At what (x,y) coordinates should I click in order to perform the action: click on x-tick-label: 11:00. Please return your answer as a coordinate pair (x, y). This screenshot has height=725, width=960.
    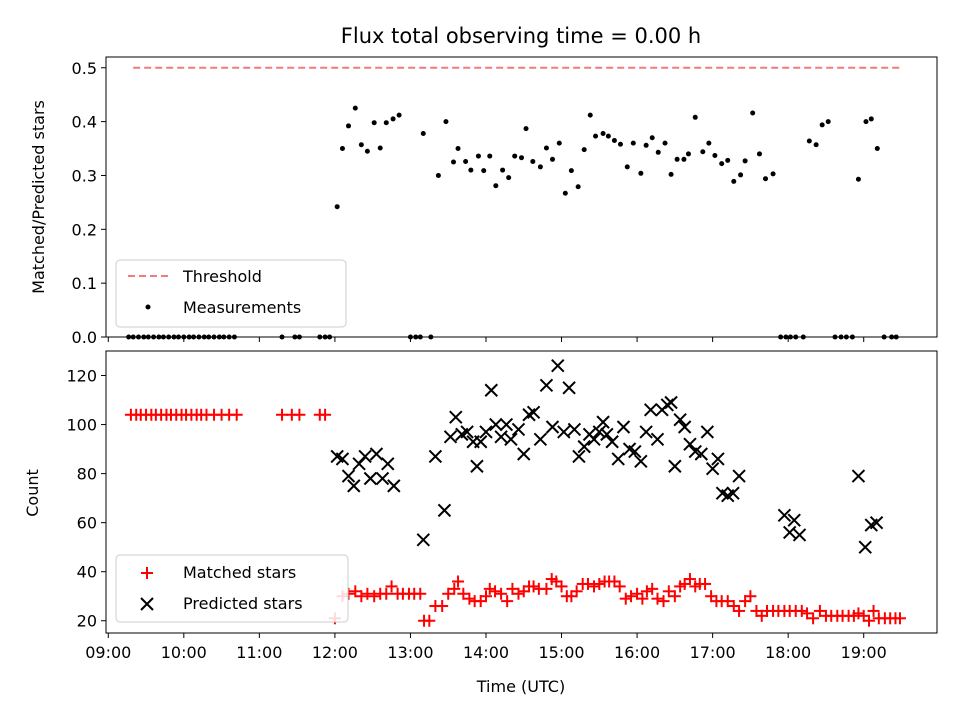
    Looking at the image, I should click on (259, 652).